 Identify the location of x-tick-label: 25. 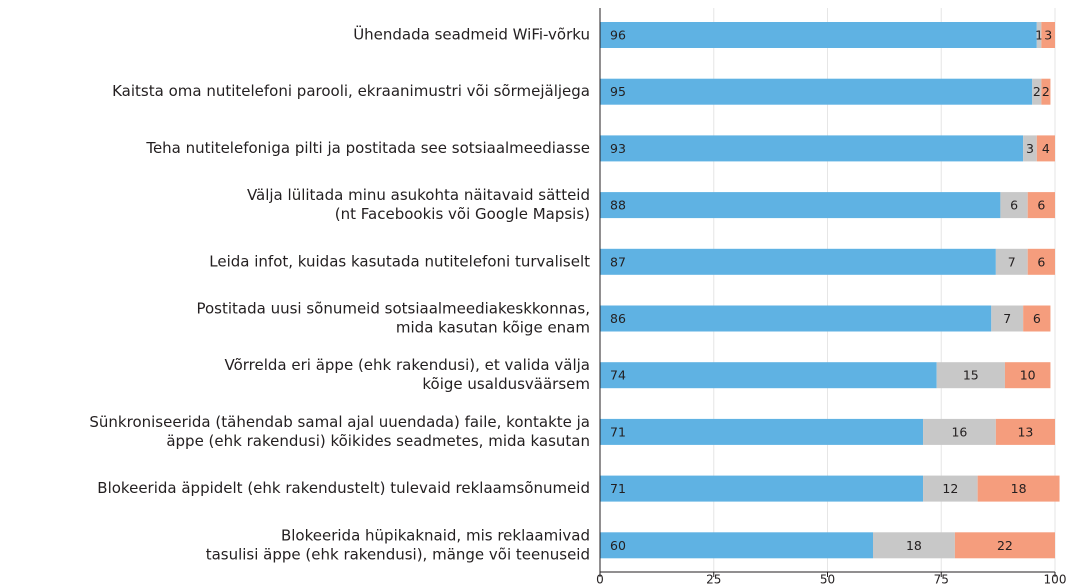
(713, 579).